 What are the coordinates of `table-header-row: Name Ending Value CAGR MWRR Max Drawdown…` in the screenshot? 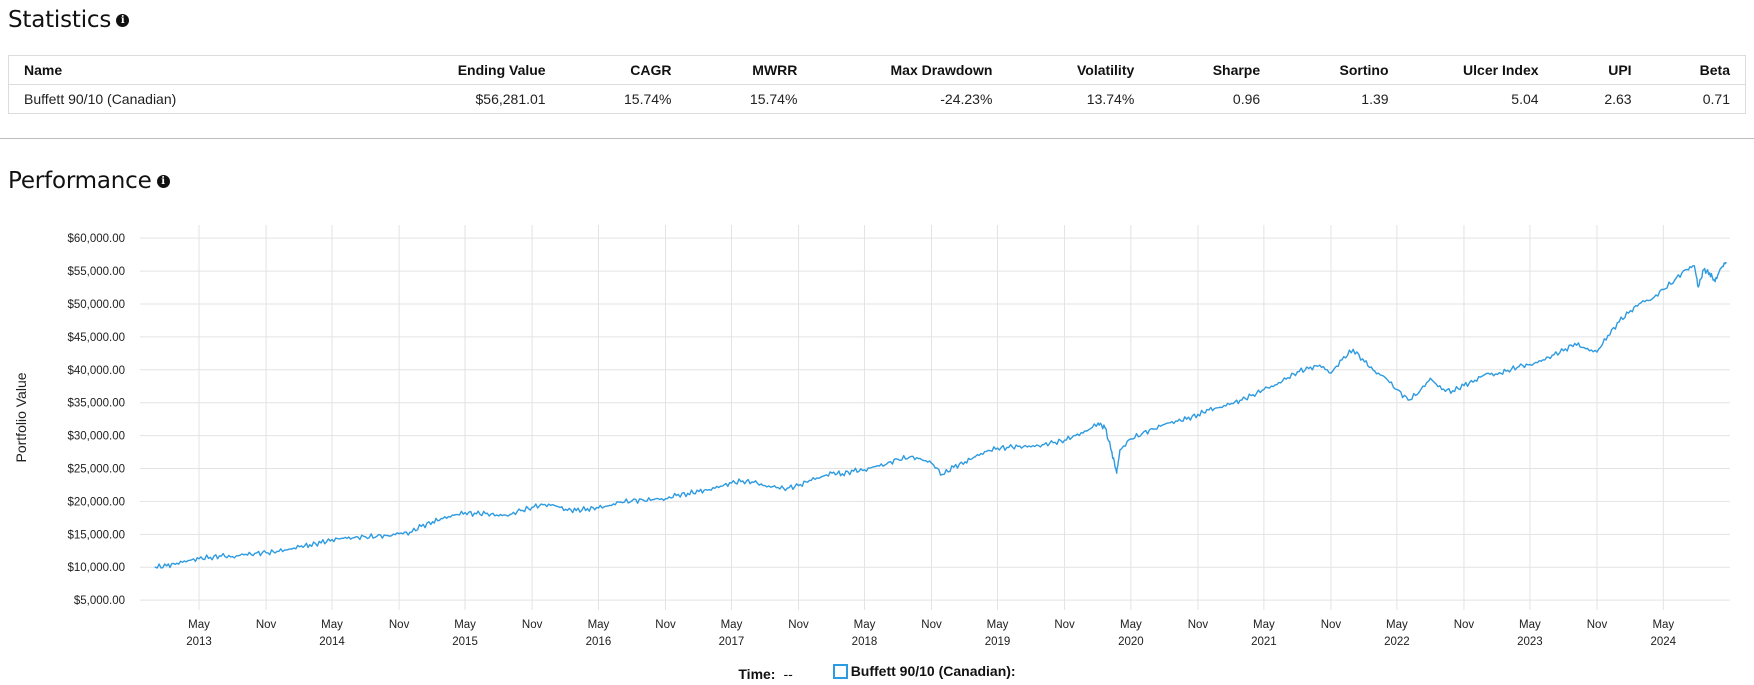 It's located at (877, 70).